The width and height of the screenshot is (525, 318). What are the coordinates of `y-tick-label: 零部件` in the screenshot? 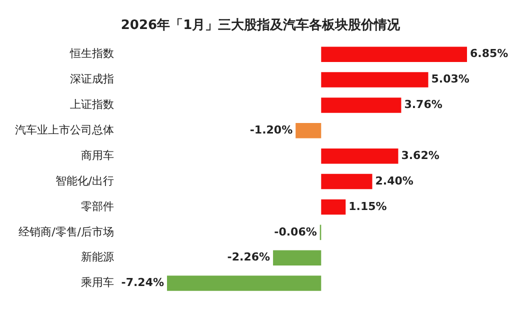 It's located at (97, 206).